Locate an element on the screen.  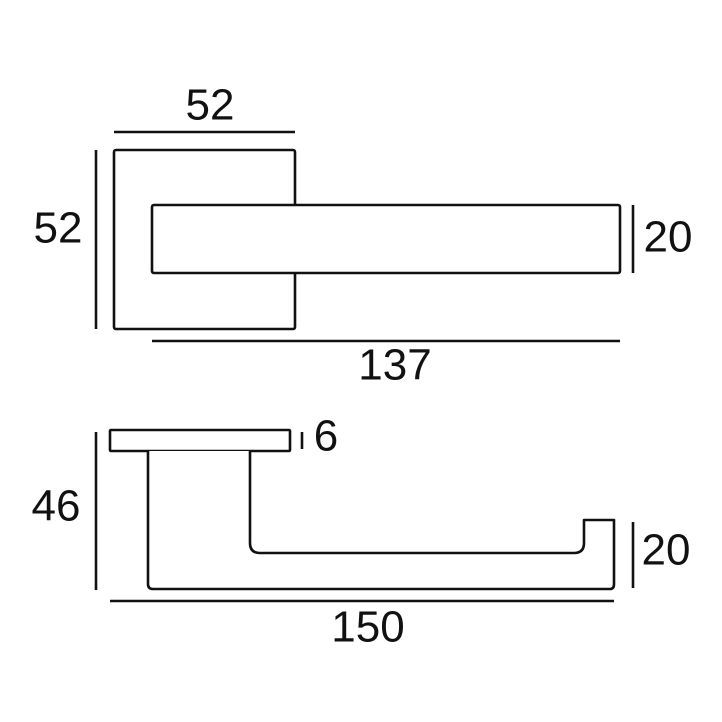
dimension-label: 46 is located at coordinates (56, 506).